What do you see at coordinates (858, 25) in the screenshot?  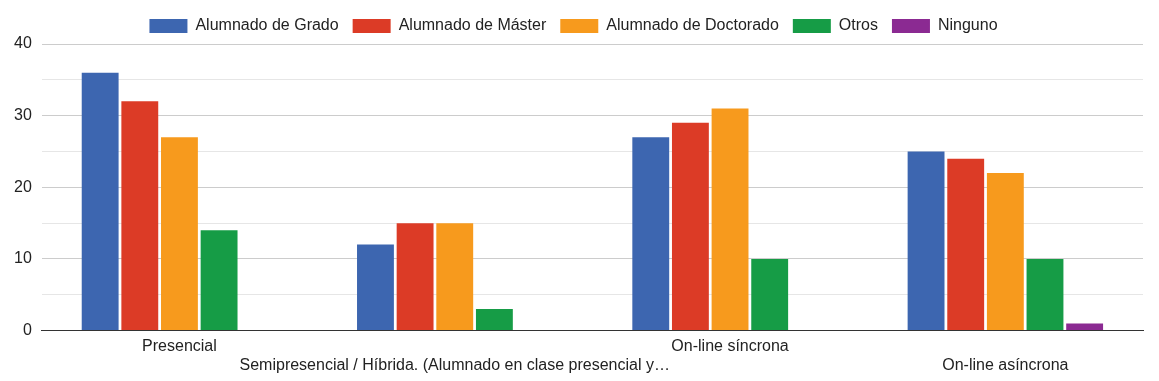 I see `legend-label: Otros` at bounding box center [858, 25].